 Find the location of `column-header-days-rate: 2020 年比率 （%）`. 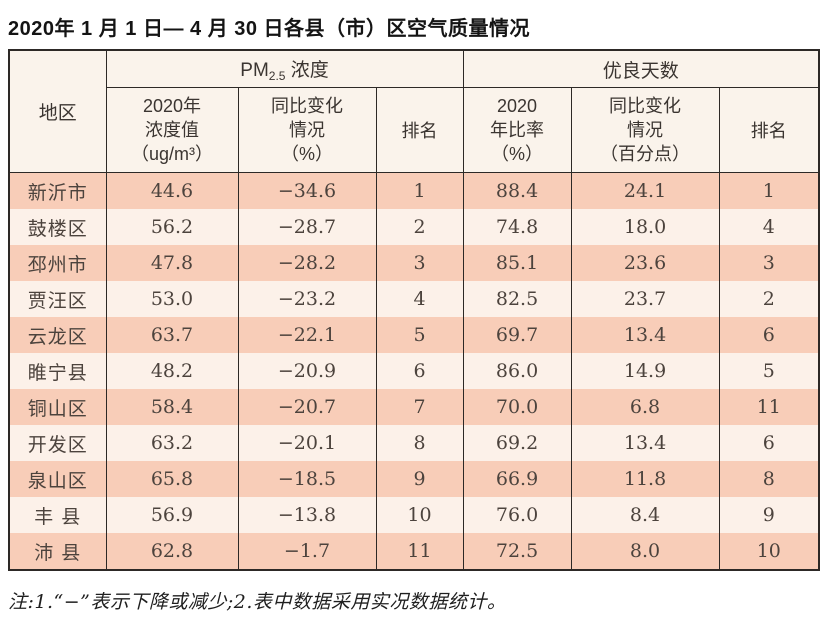

column-header-days-rate: 2020 年比率 （%） is located at coordinates (517, 130).